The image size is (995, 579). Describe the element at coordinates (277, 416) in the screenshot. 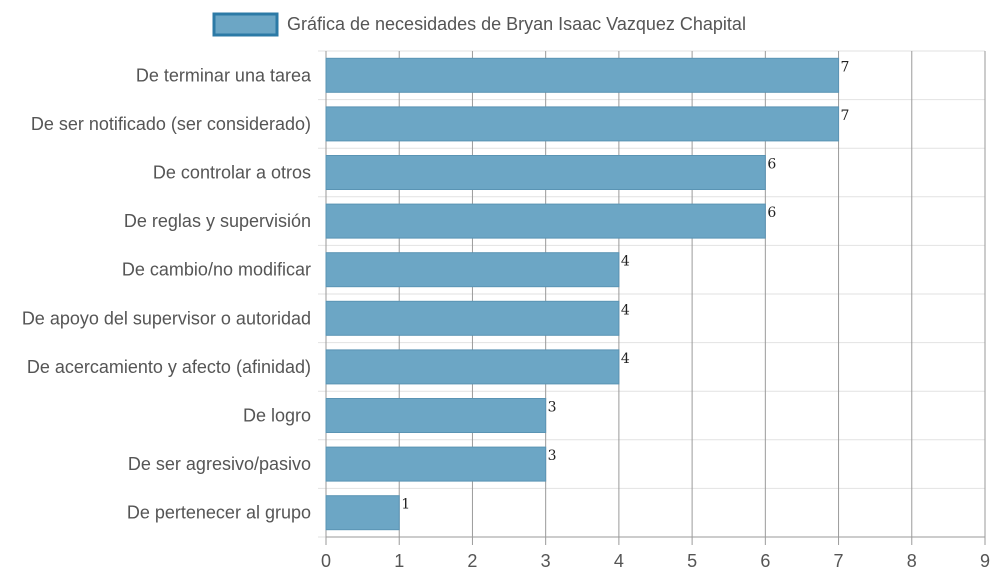

I see `category-label: De logro` at that location.